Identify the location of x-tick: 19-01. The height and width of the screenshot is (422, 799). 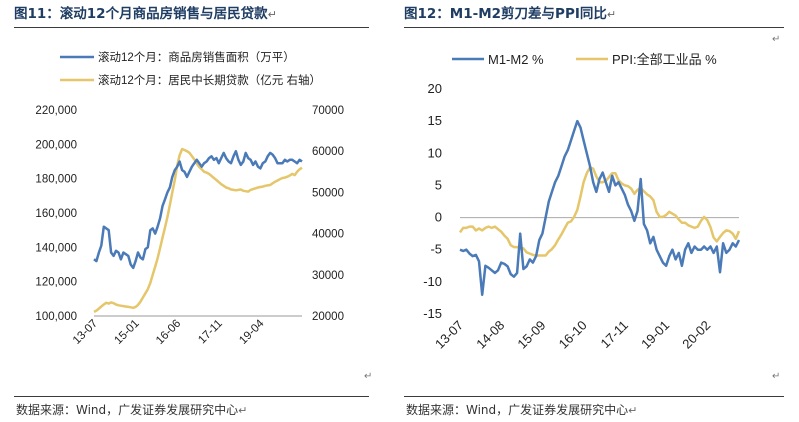
(655, 335).